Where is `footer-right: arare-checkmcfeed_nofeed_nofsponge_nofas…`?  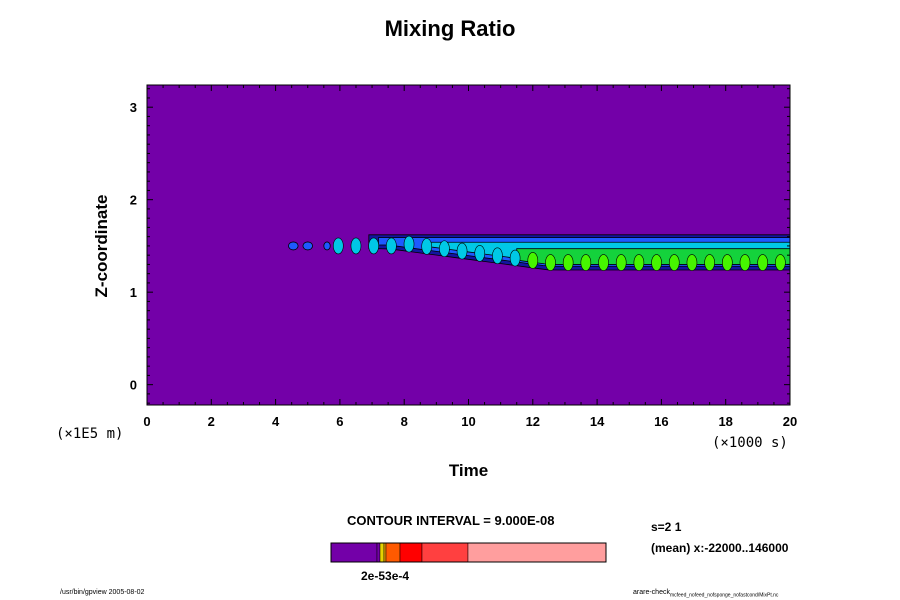 footer-right: arare-checkmcfeed_nofeed_nofsponge_nofas… is located at coordinates (705, 593).